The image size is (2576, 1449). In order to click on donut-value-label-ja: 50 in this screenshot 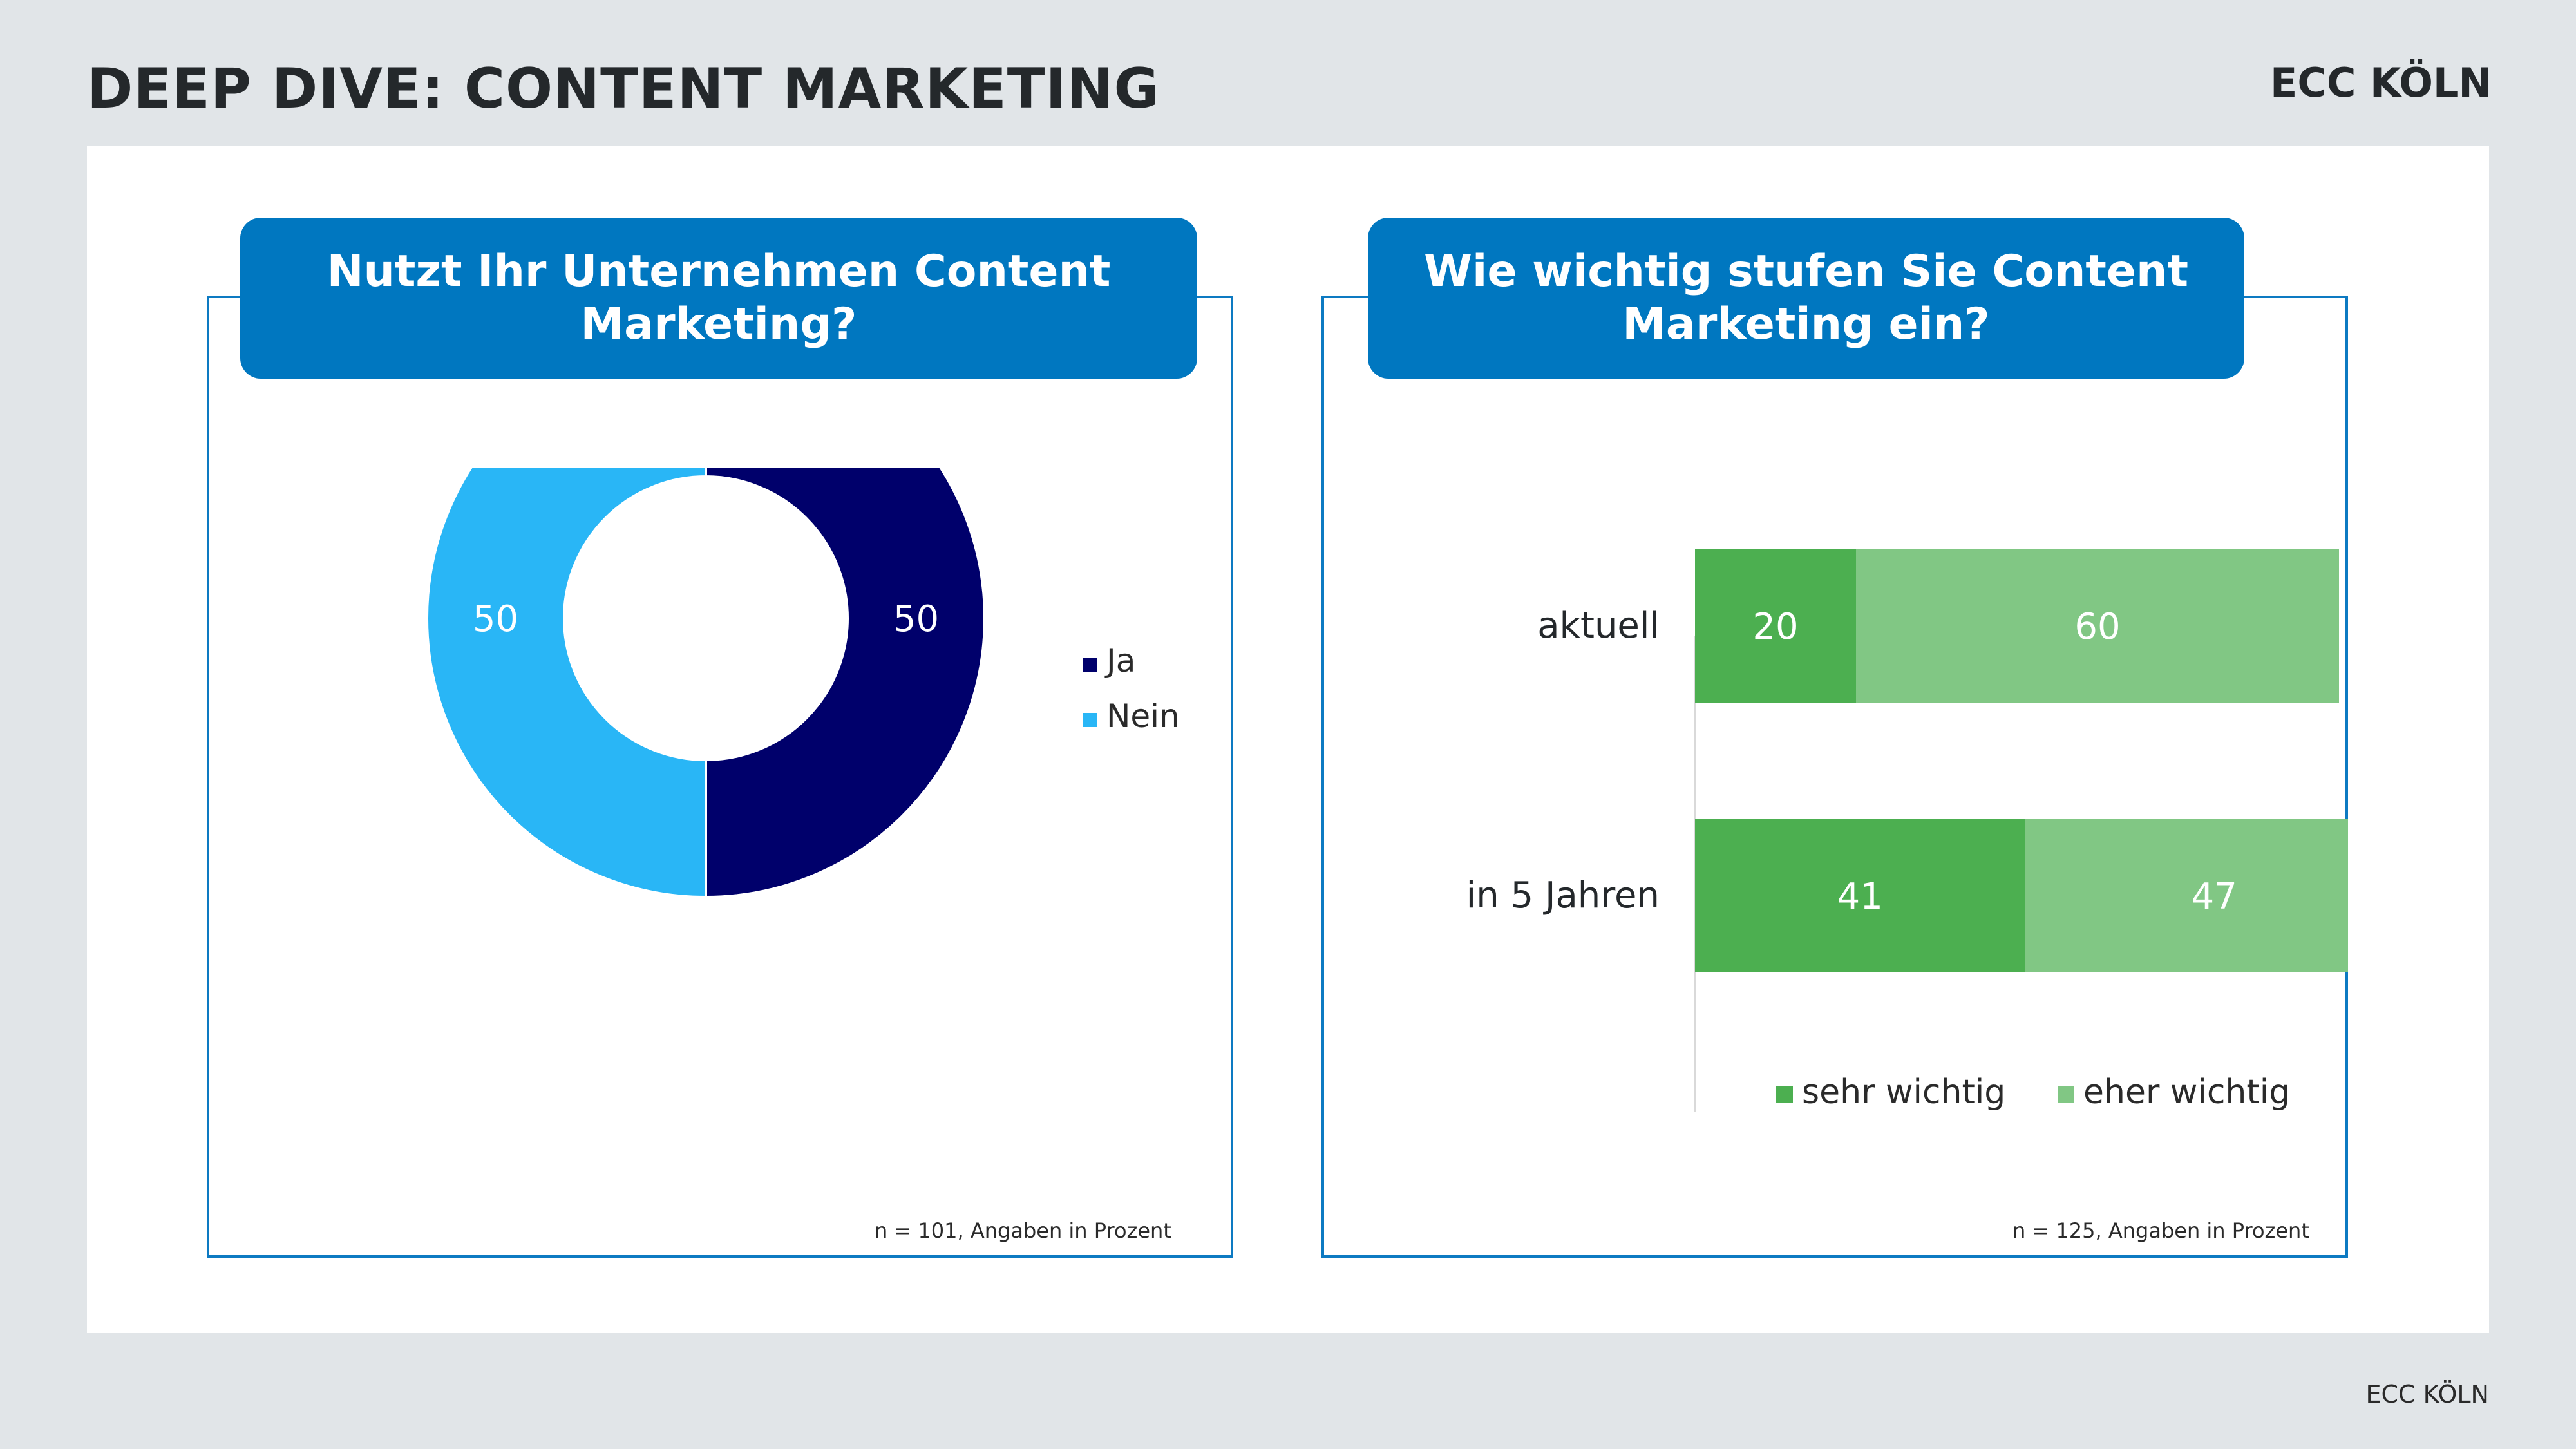, I will do `click(916, 619)`.